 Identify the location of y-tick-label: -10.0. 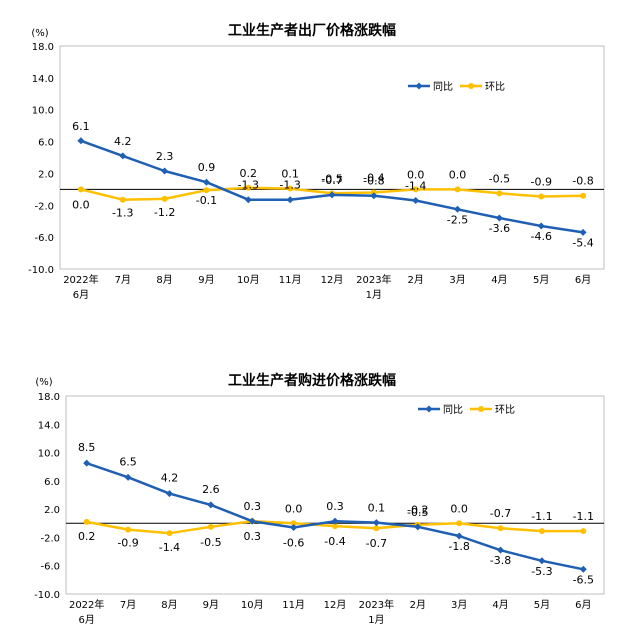
(41, 270).